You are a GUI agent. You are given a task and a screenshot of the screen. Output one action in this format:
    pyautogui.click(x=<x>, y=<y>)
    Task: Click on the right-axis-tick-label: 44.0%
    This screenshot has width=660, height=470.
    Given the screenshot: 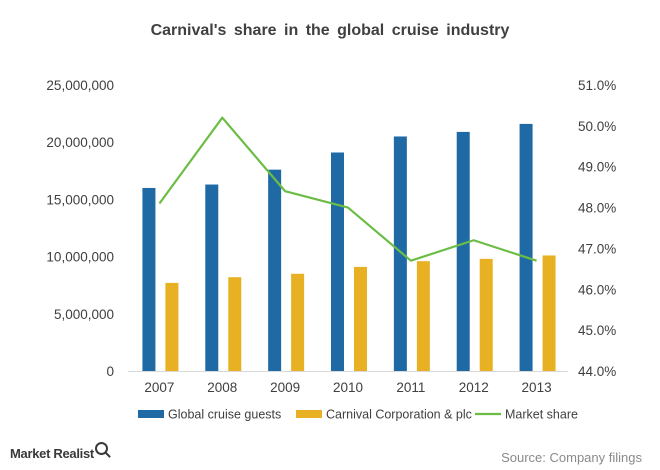 What is the action you would take?
    pyautogui.click(x=597, y=371)
    